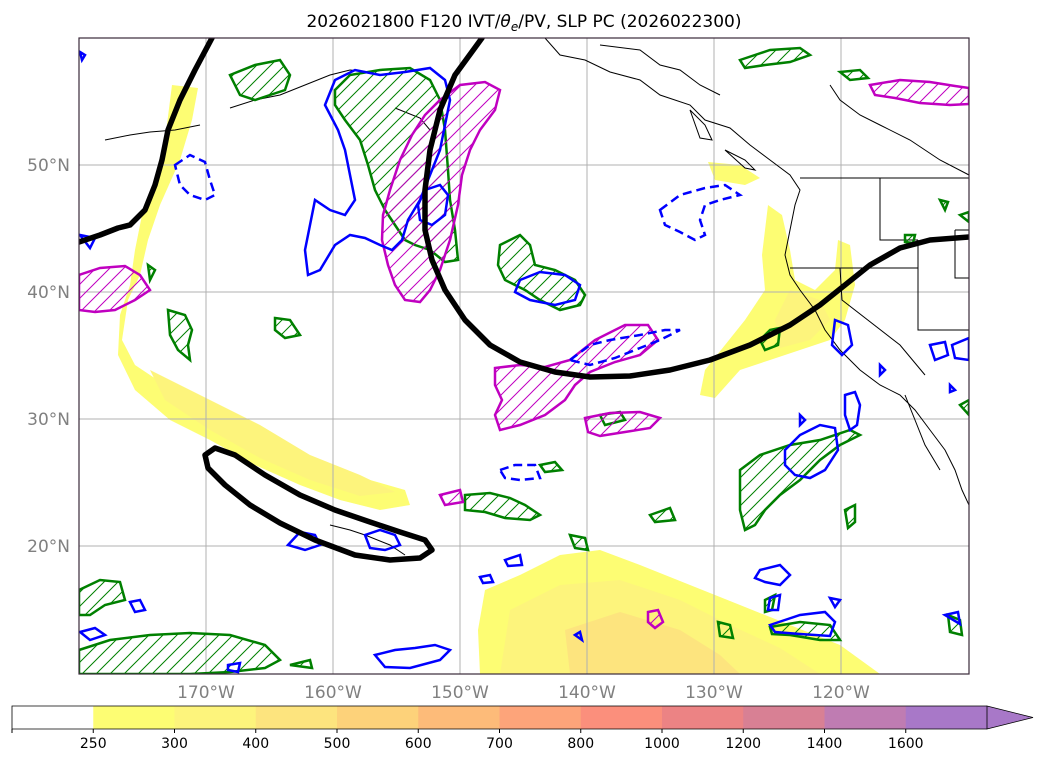 Image resolution: width=1047 pixels, height=767 pixels. What do you see at coordinates (460, 693) in the screenshot?
I see `lon-label-150w: 150°W` at bounding box center [460, 693].